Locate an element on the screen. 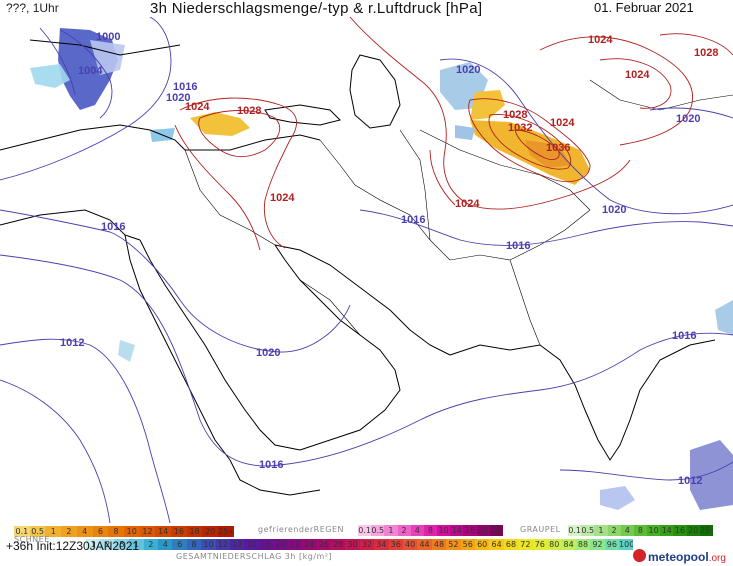 This screenshot has width=733, height=566. graupel-swatch: 1 is located at coordinates (601, 530).